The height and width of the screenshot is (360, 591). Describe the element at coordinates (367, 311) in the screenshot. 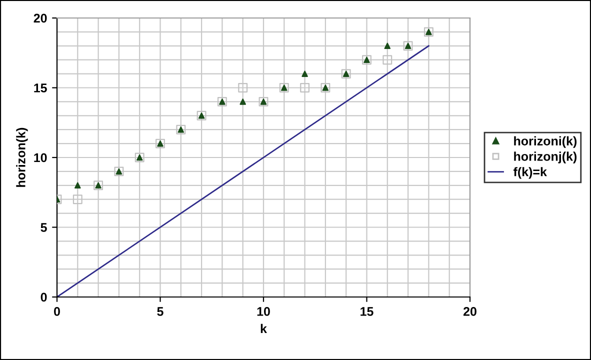

I see `x-tick-label: 15` at that location.